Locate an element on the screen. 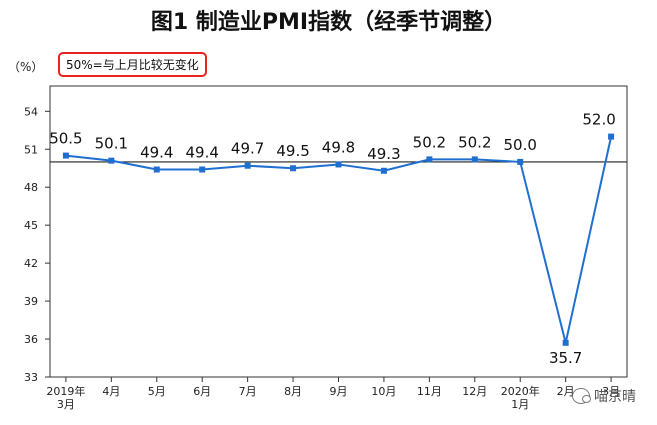 This screenshot has height=425, width=657. x-tick-label: 10月 is located at coordinates (383, 391).